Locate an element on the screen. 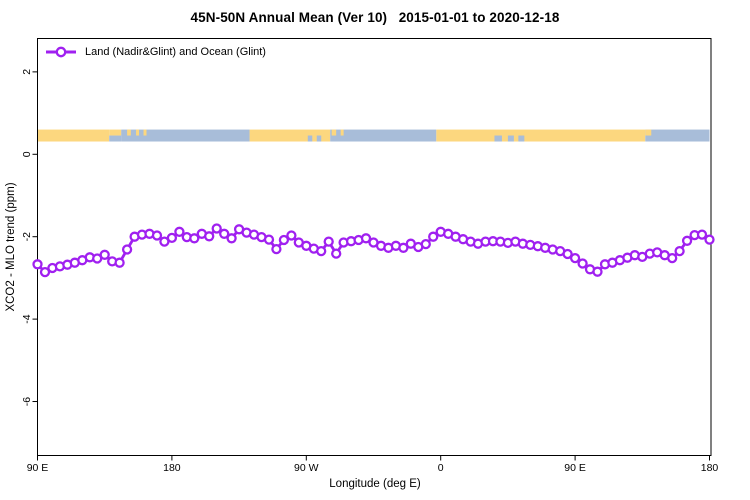 This screenshot has width=750, height=500. legend: Land (Nadir&Glint) and Ocean (Glint) is located at coordinates (155, 52).